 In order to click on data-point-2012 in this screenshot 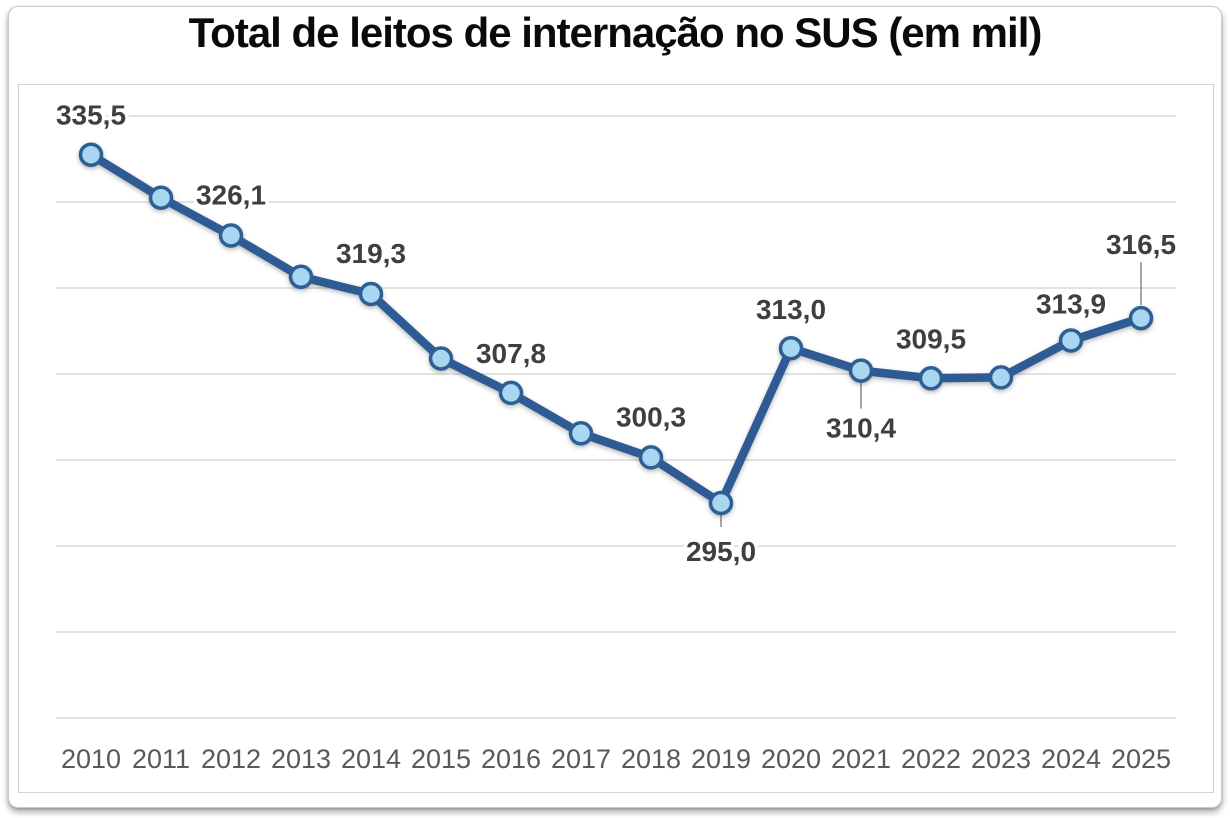, I will do `click(231, 235)`.